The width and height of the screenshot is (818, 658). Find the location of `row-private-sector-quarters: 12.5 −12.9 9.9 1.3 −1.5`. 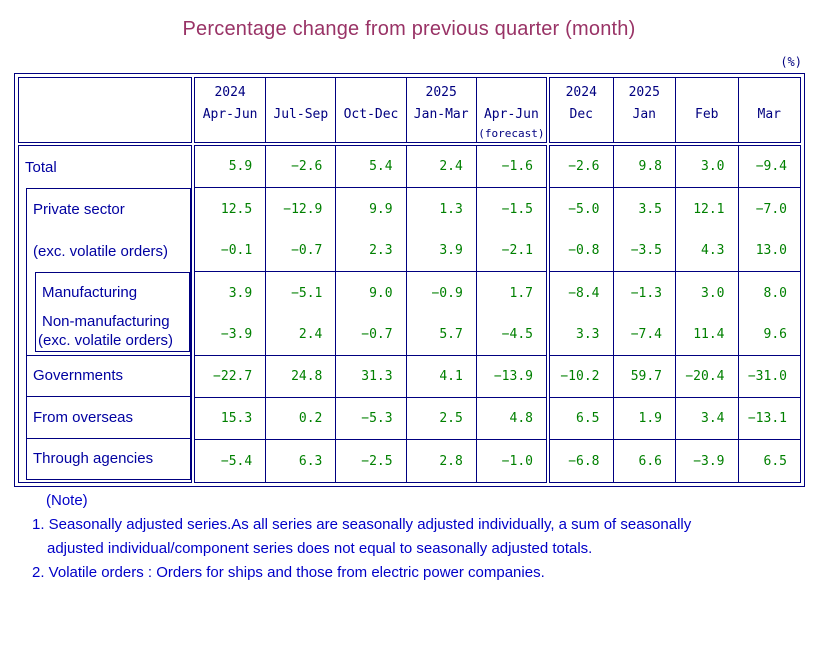

row-private-sector-quarters: 12.5 −12.9 9.9 1.3 −1.5 is located at coordinates (370, 209).